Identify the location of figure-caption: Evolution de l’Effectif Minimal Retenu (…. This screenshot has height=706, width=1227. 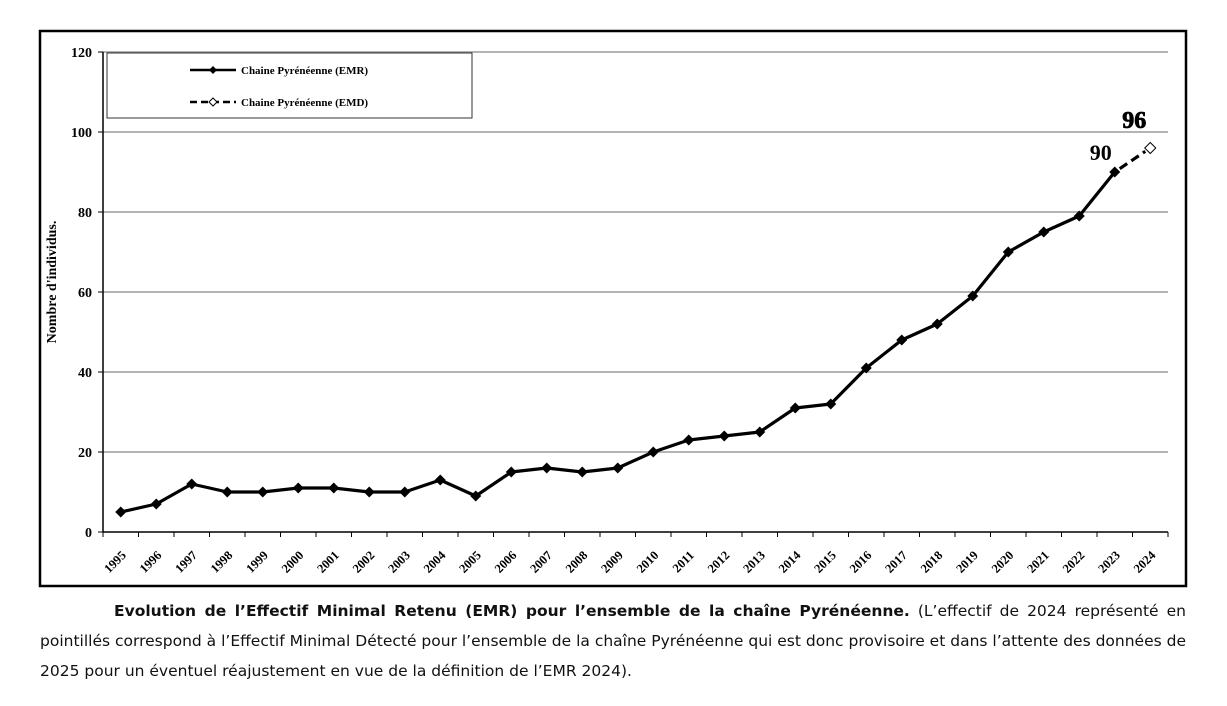
(613, 641).